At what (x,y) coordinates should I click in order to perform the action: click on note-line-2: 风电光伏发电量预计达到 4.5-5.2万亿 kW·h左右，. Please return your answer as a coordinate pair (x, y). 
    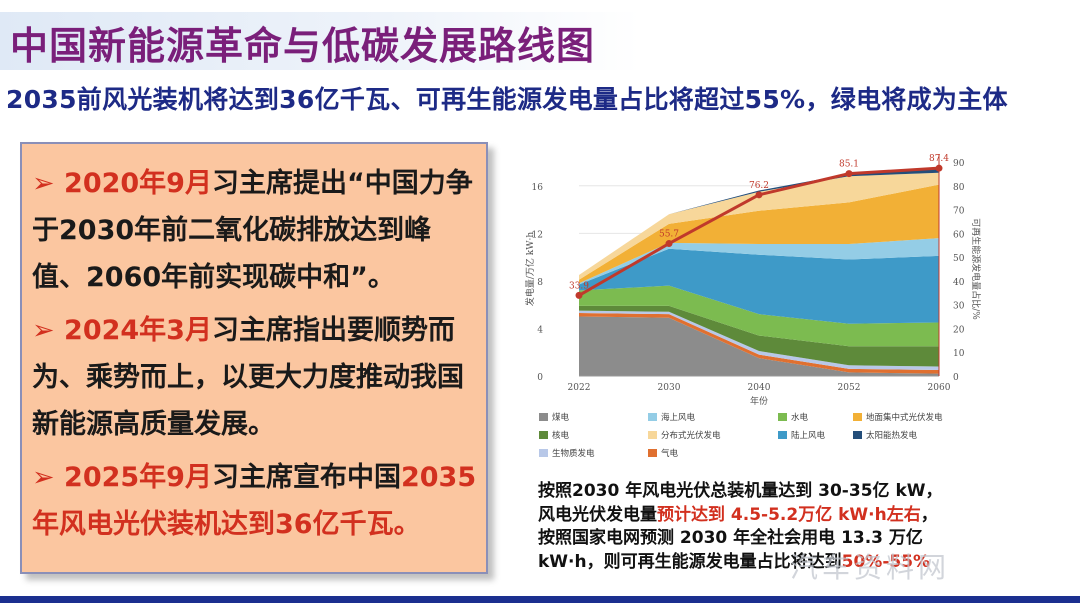
    Looking at the image, I should click on (738, 514).